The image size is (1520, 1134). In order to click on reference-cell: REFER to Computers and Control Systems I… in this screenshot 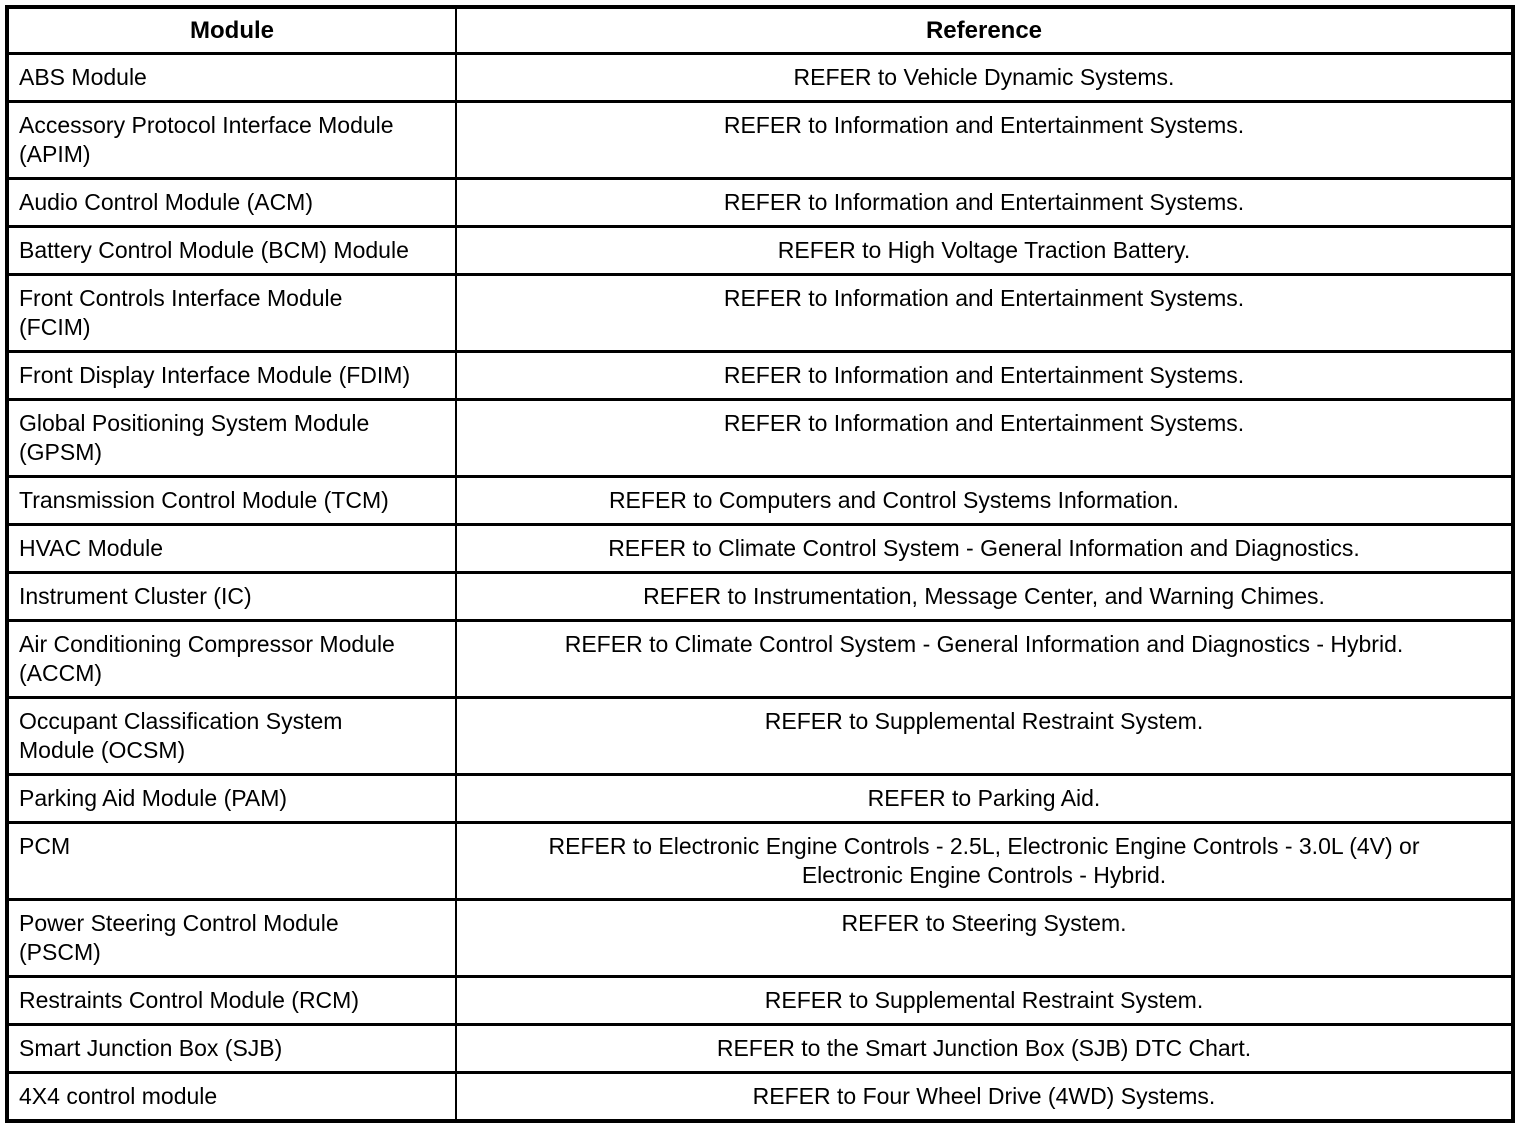, I will do `click(985, 500)`.